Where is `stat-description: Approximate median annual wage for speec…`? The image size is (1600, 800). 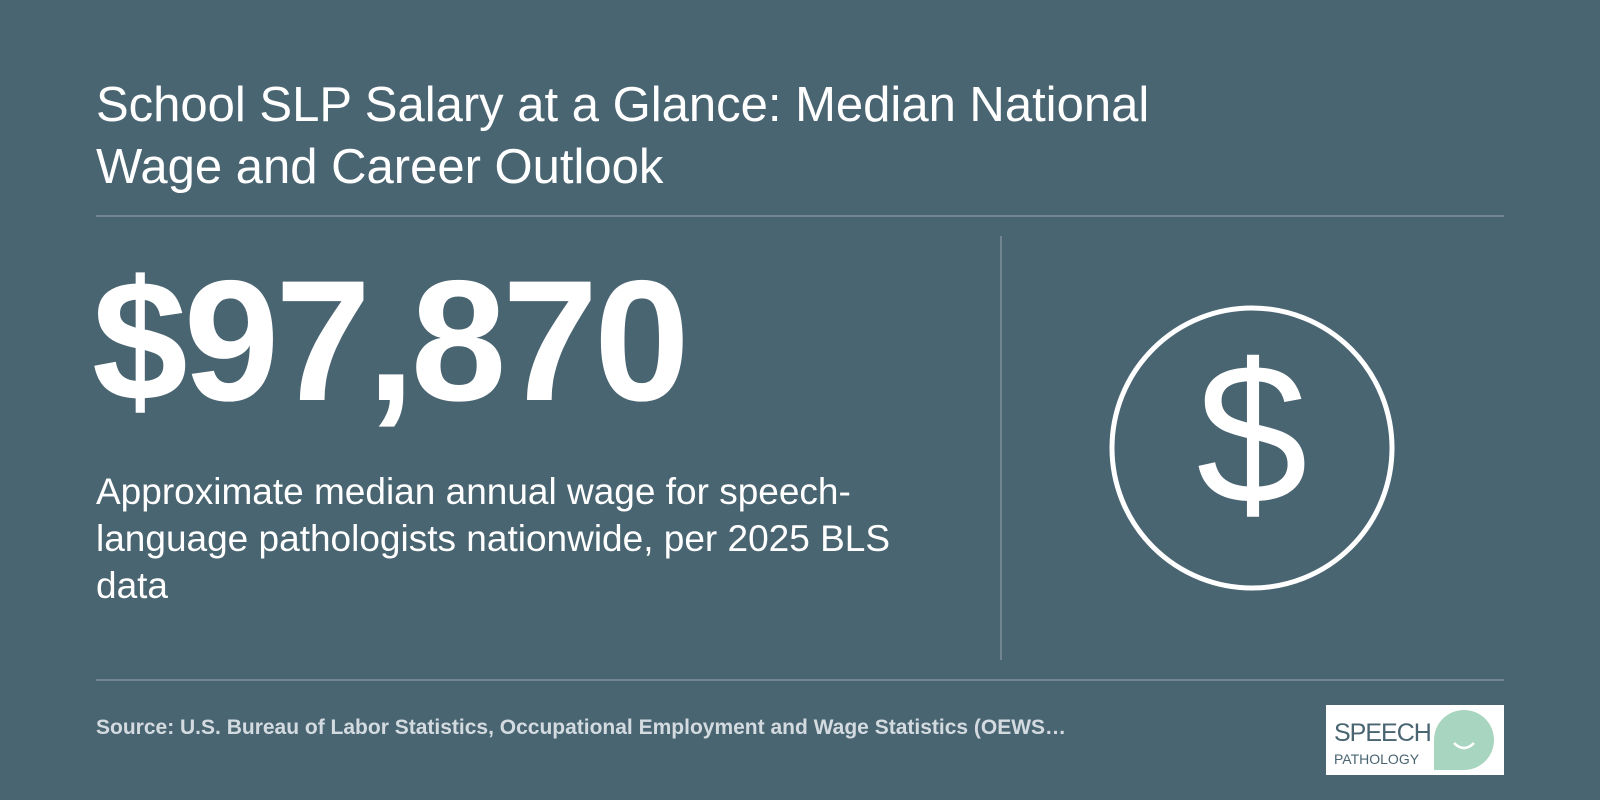
stat-description: Approximate median annual wage for speec… is located at coordinates (493, 538).